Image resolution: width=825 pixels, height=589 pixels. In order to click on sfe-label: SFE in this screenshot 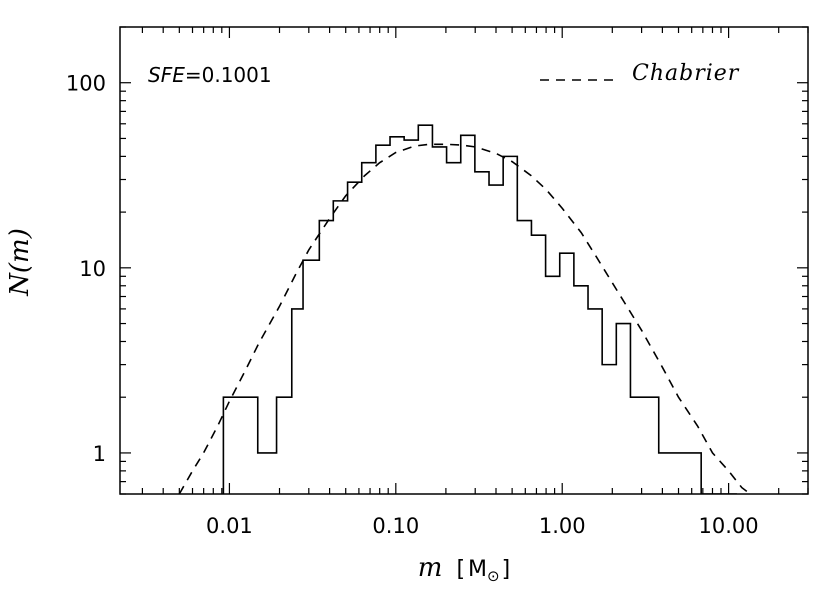, I will do `click(166, 75)`.